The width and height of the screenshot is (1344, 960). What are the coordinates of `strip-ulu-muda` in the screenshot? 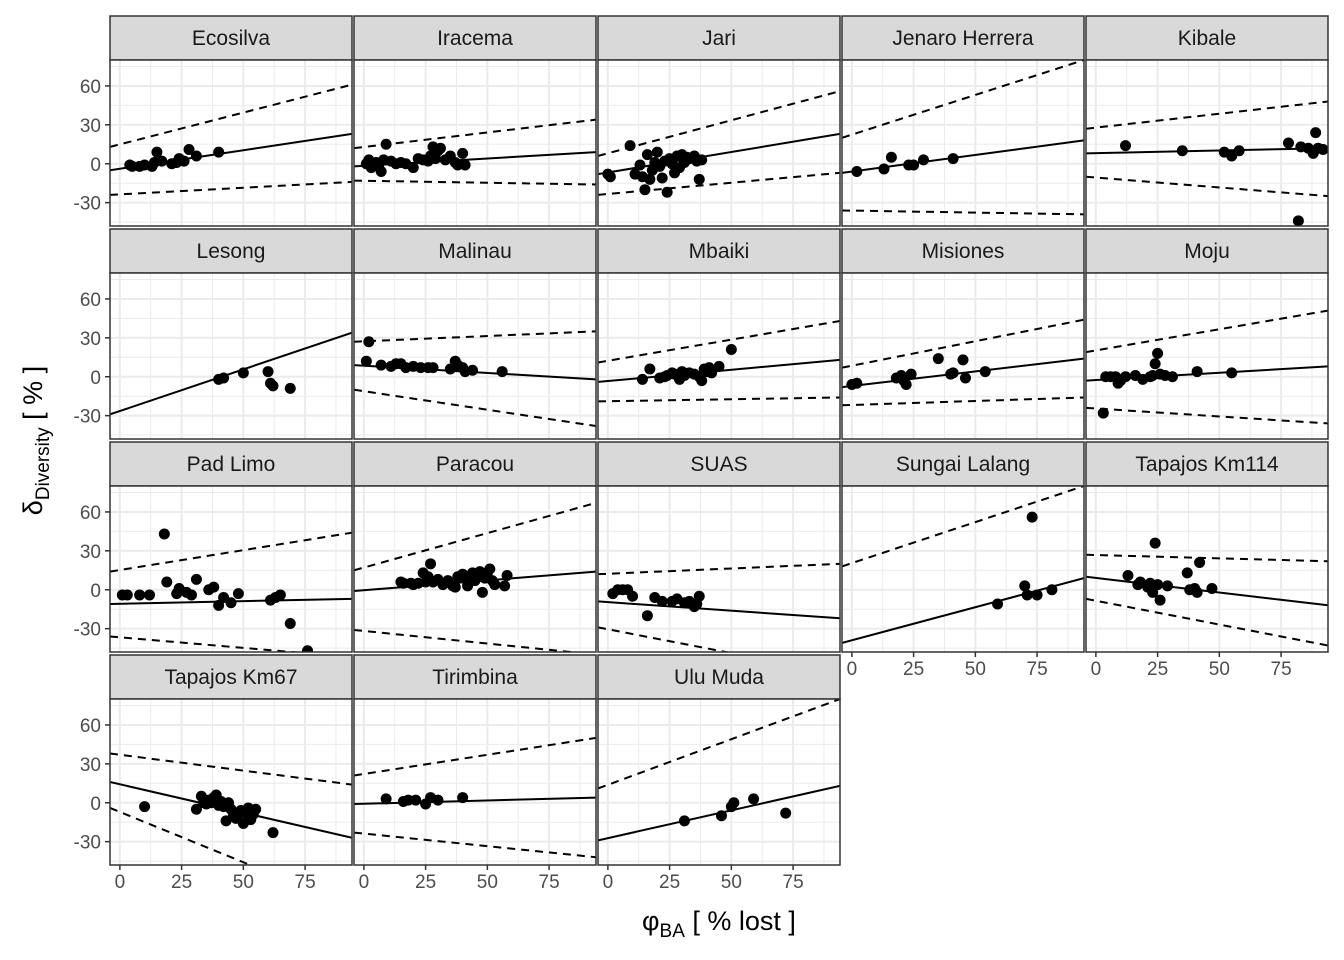 It's located at (719, 677).